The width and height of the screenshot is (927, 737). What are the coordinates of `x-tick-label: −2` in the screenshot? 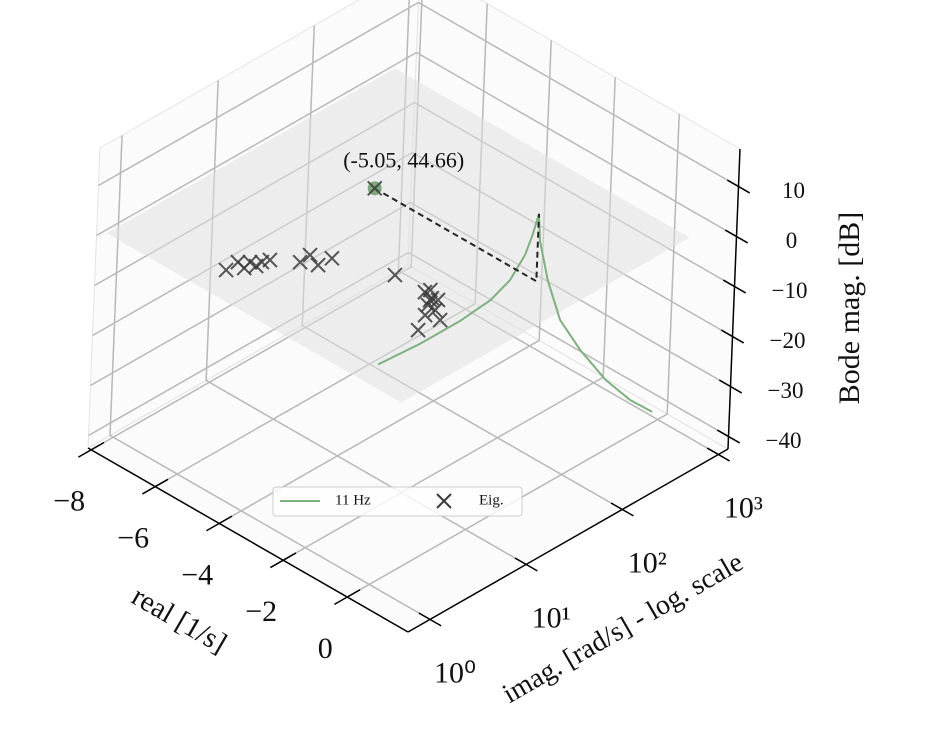 It's located at (261, 611).